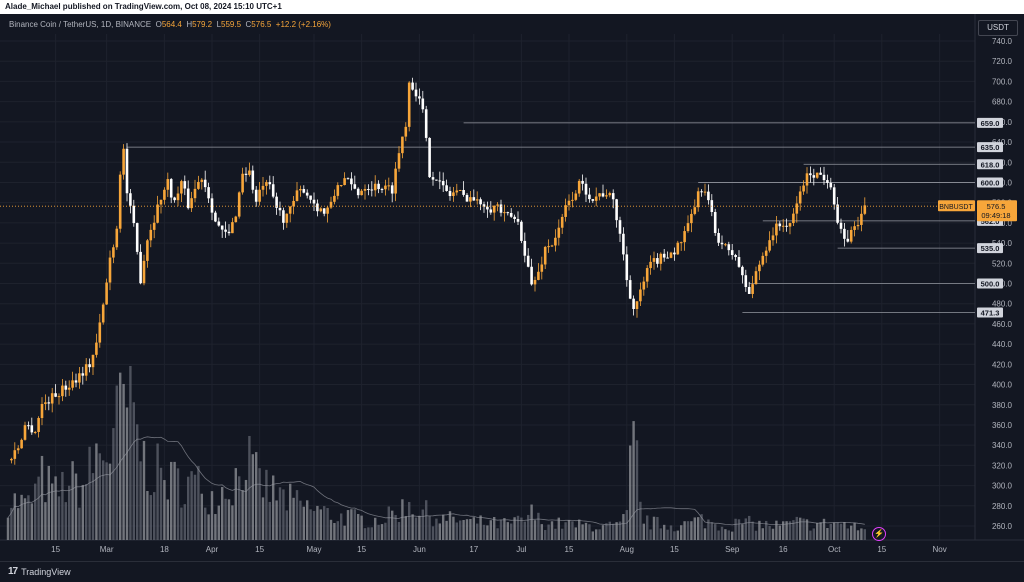  What do you see at coordinates (990, 221) in the screenshot?
I see `level-price-label: 562.0` at bounding box center [990, 221].